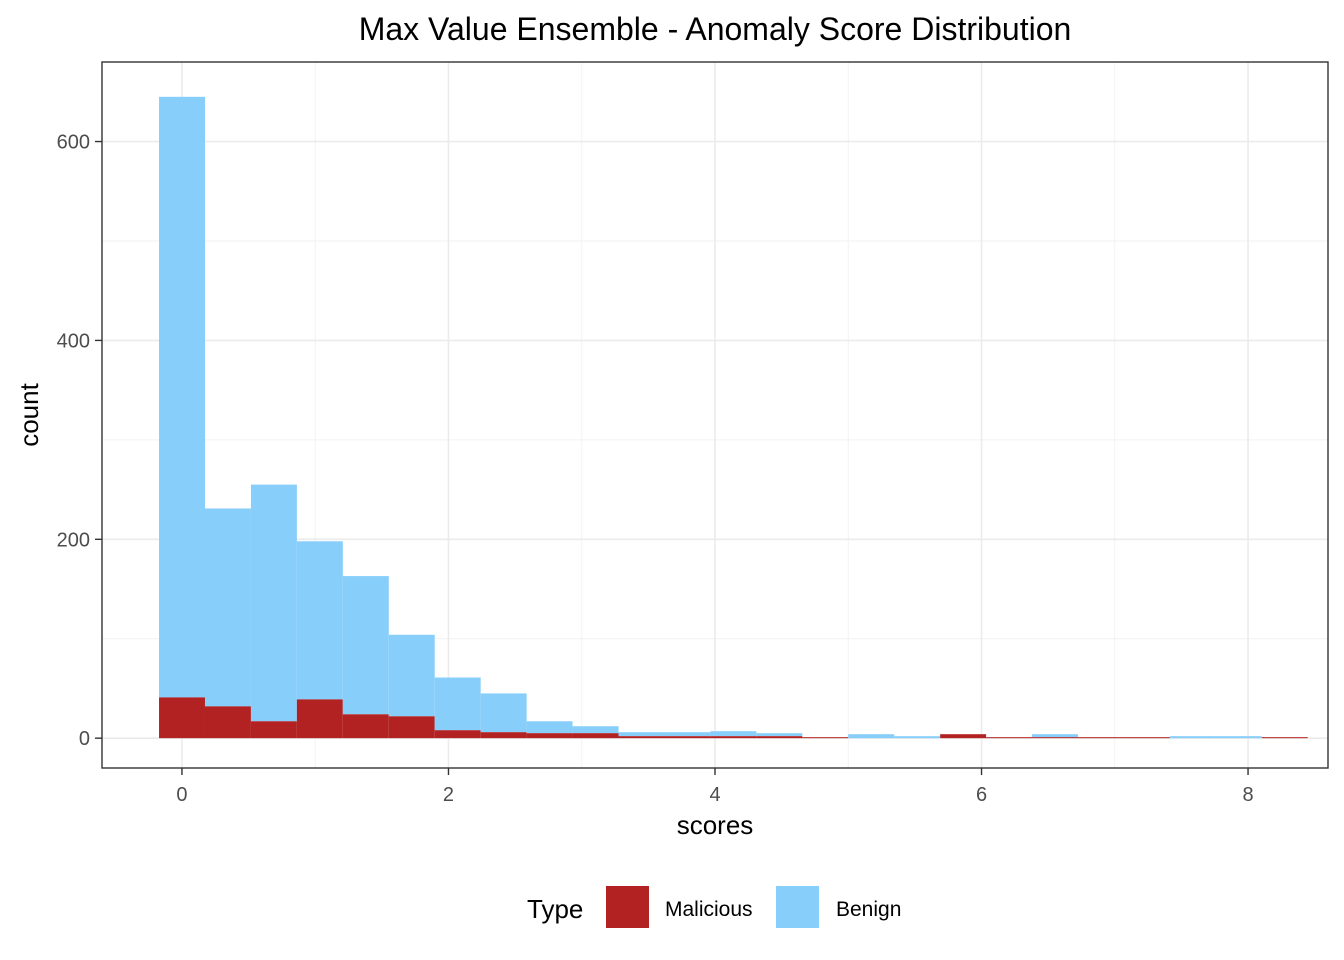  What do you see at coordinates (627, 907) in the screenshot?
I see `legend-key-malicious` at bounding box center [627, 907].